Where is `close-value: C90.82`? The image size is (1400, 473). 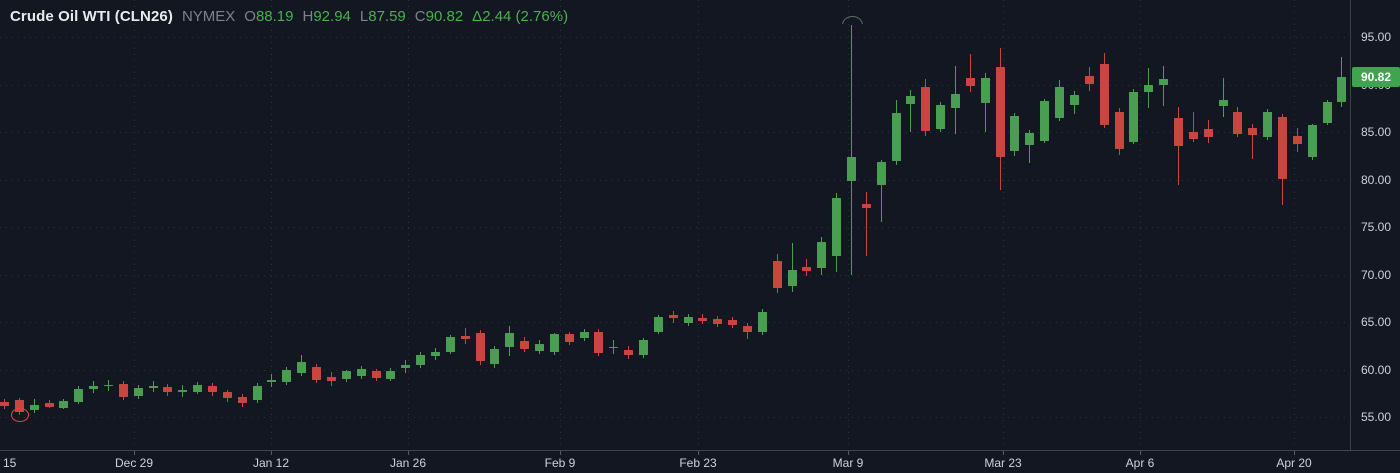 close-value: C90.82 is located at coordinates (439, 16).